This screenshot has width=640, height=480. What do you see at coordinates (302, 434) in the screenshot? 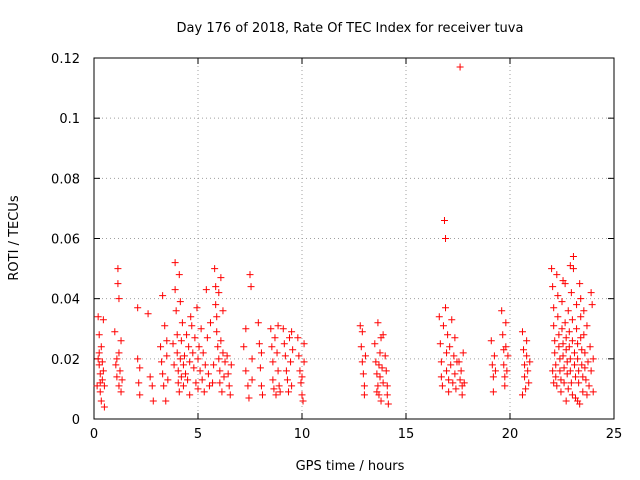
I see `x-tick-label: 10` at bounding box center [302, 434].